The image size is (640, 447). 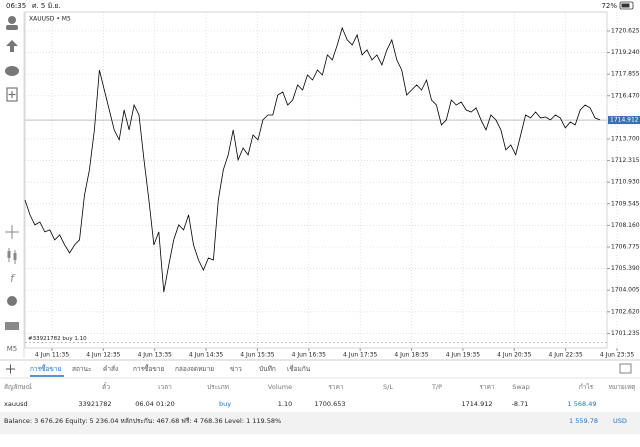 What do you see at coordinates (12, 232) in the screenshot?
I see `crosshair-icon` at bounding box center [12, 232].